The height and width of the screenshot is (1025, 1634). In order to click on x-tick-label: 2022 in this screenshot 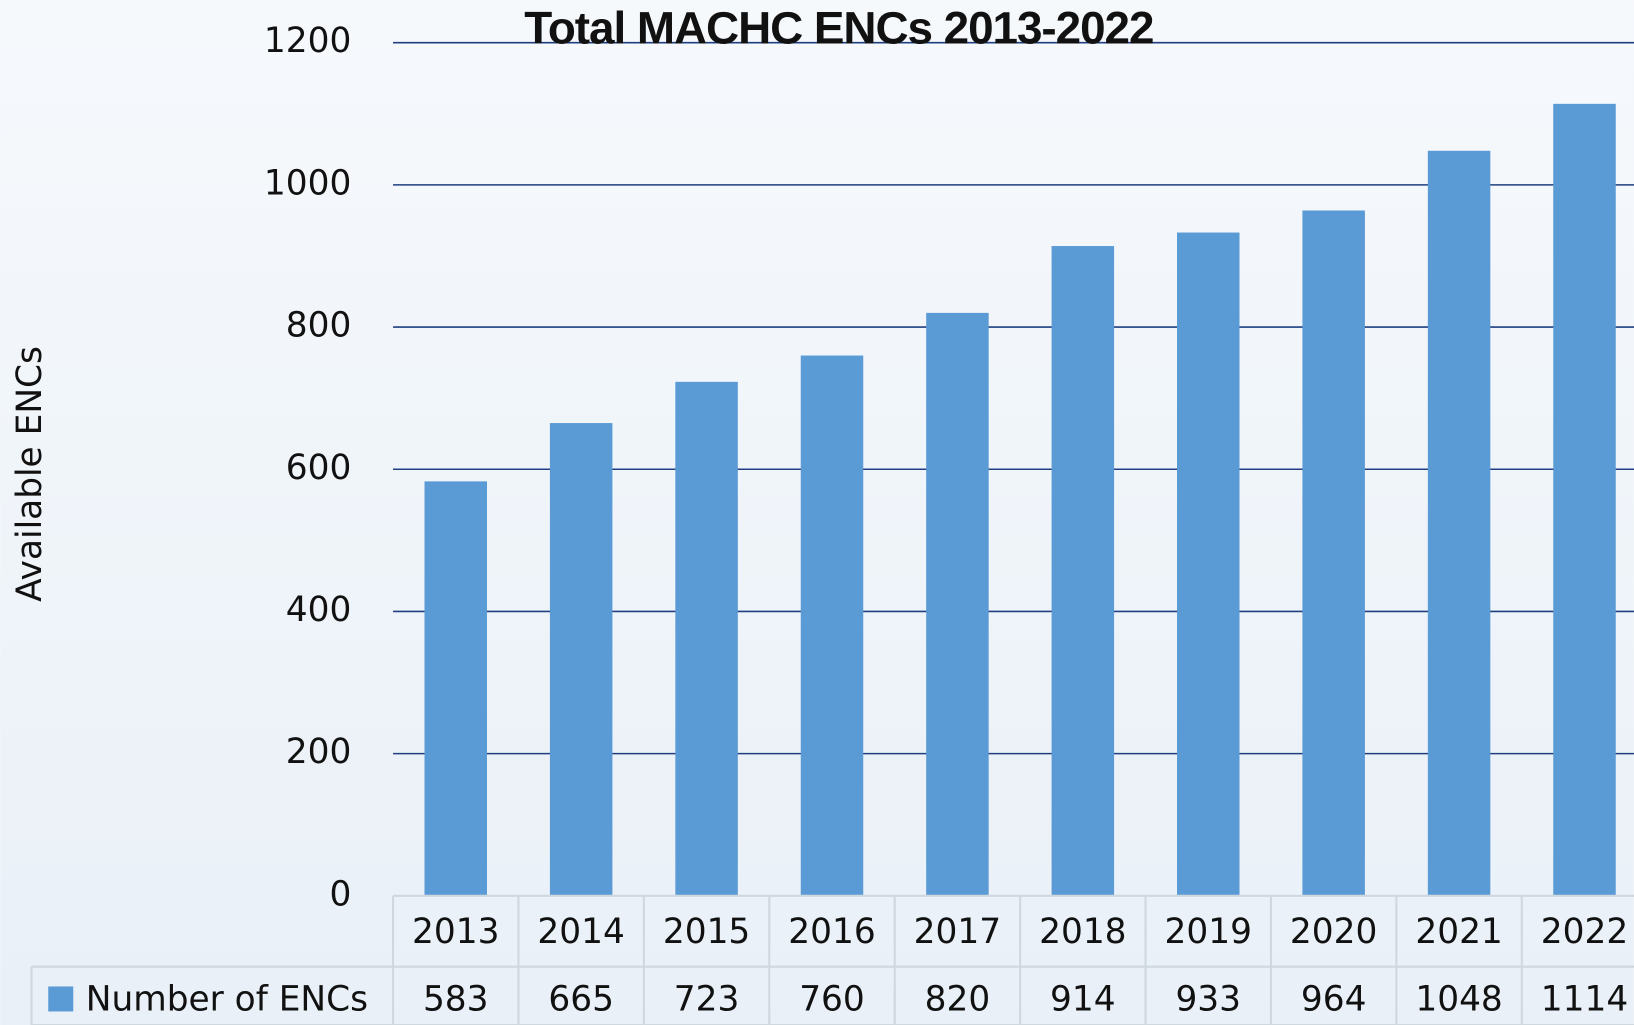, I will do `click(1584, 932)`.